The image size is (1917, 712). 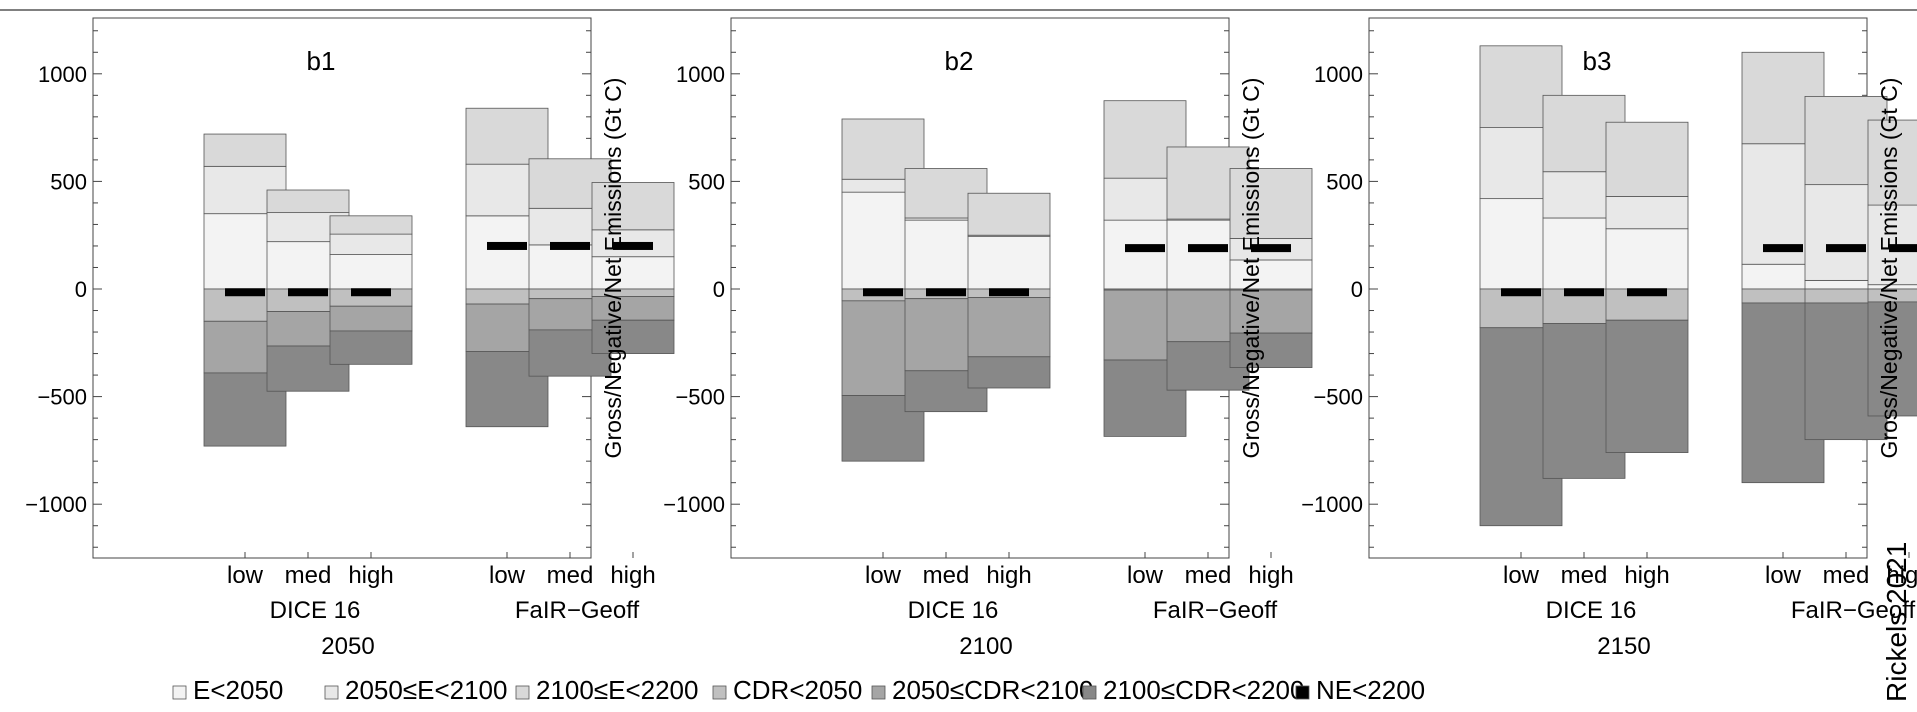 What do you see at coordinates (238, 690) in the screenshot?
I see `legend-label: E<2050` at bounding box center [238, 690].